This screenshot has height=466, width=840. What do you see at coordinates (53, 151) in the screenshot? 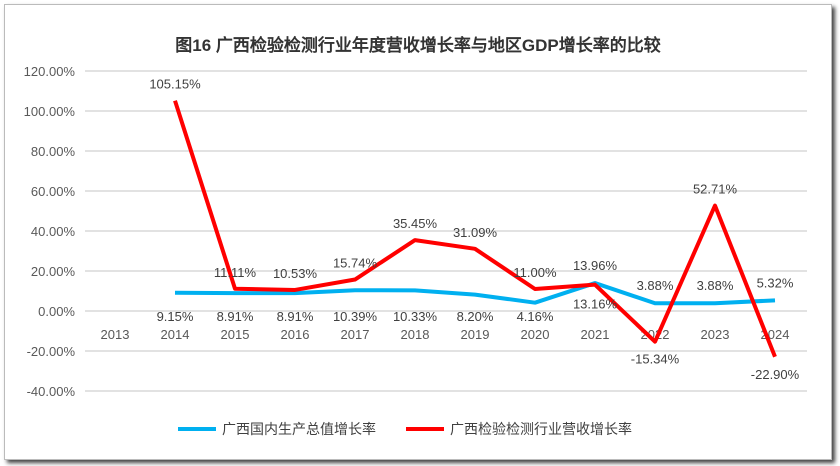
I see `y-tick-label: 80.00%` at bounding box center [53, 151].